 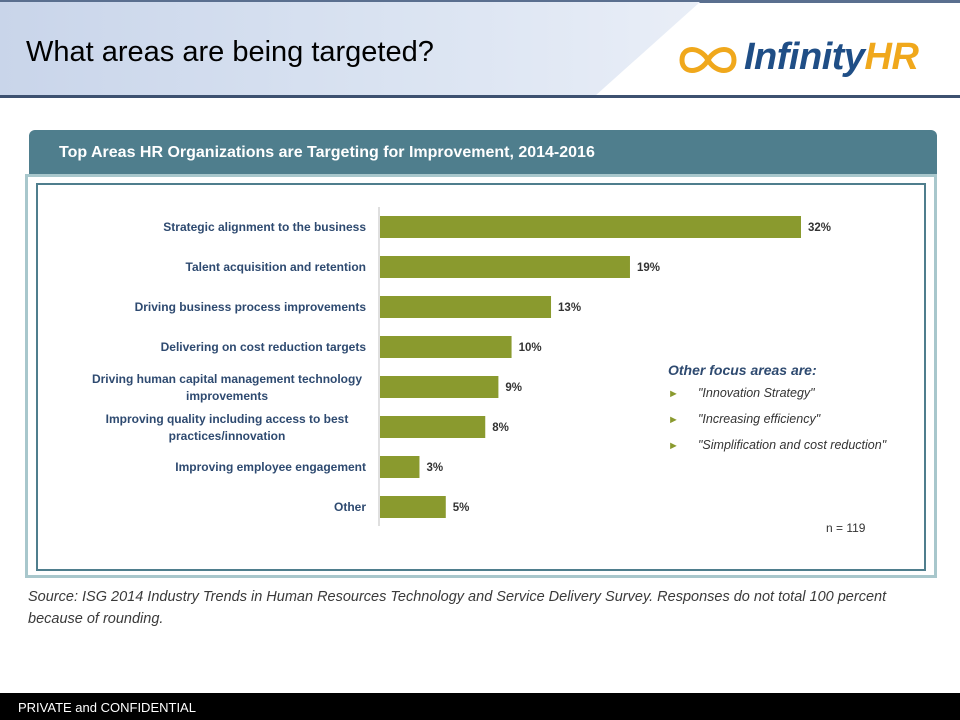 What do you see at coordinates (500, 428) in the screenshot?
I see `bar-value-label: 8%` at bounding box center [500, 428].